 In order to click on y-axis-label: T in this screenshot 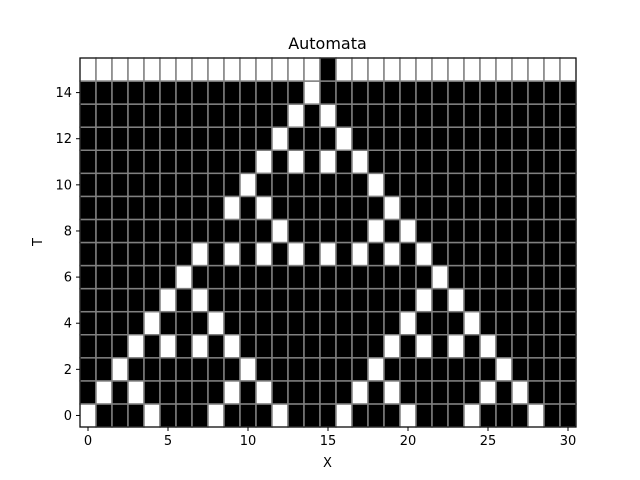, I will do `click(38, 242)`.